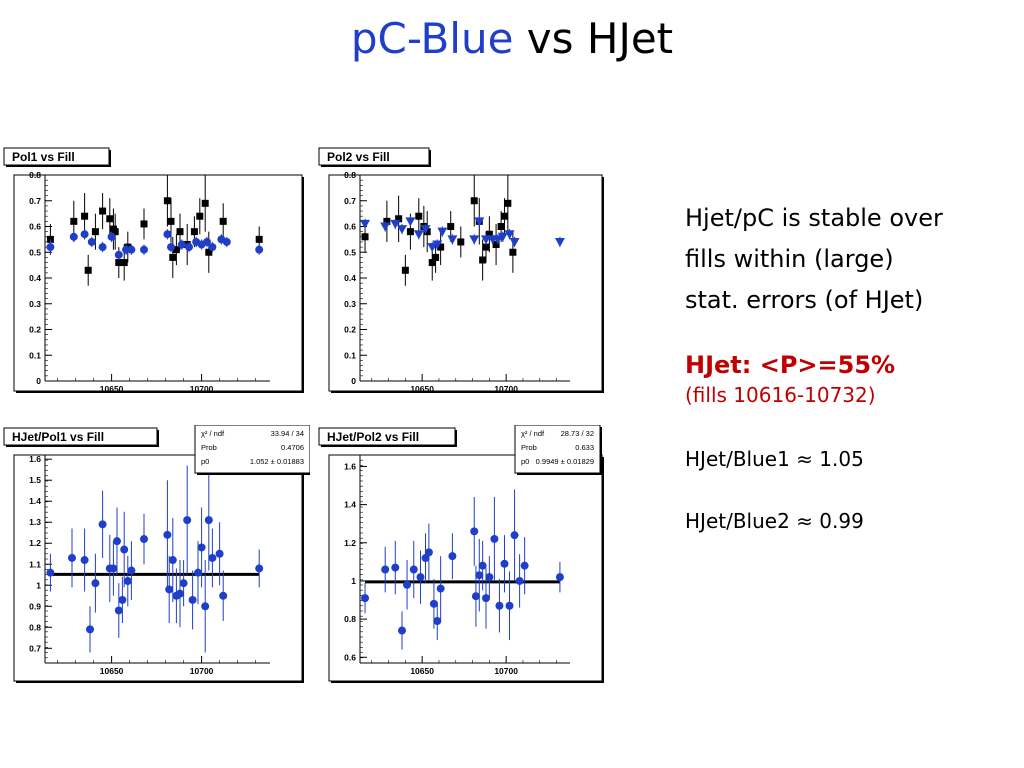  Describe the element at coordinates (387, 436) in the screenshot. I see `title-box` at that location.